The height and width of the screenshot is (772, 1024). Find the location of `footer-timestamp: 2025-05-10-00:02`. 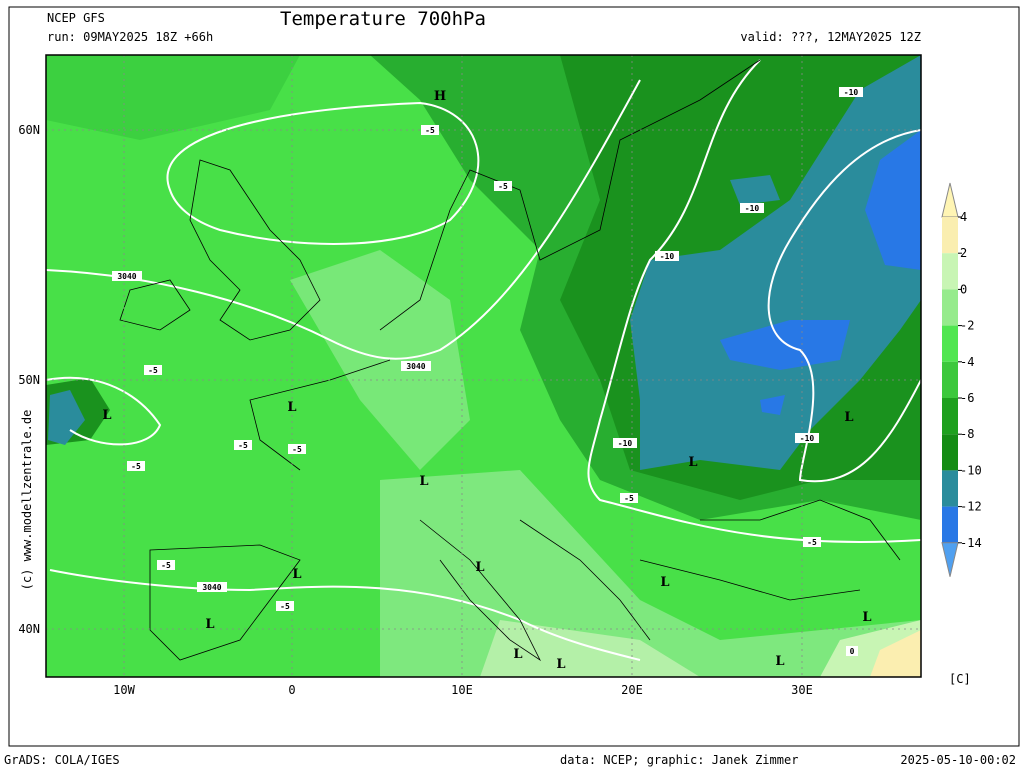

footer-timestamp: 2025-05-10-00:02 is located at coordinates (958, 760).